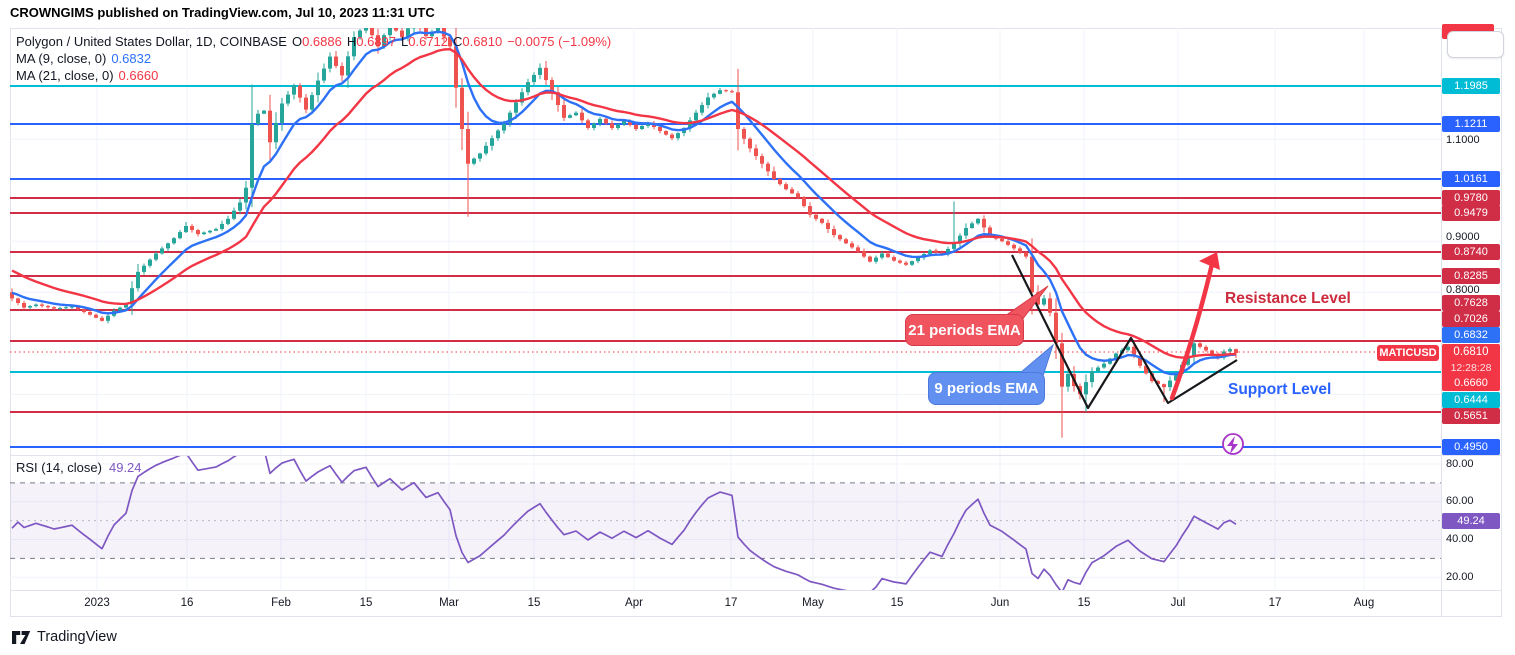  Describe the element at coordinates (1460, 464) in the screenshot. I see `rsi-axis-tick: 80.00` at that location.